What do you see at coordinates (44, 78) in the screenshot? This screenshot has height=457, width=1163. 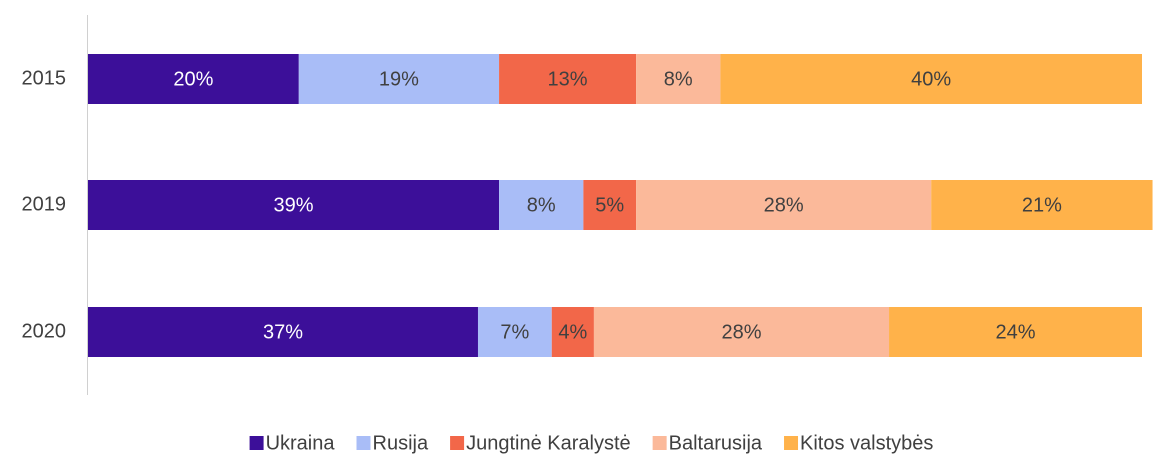 I see `y-tick-label: 2015` at bounding box center [44, 78].